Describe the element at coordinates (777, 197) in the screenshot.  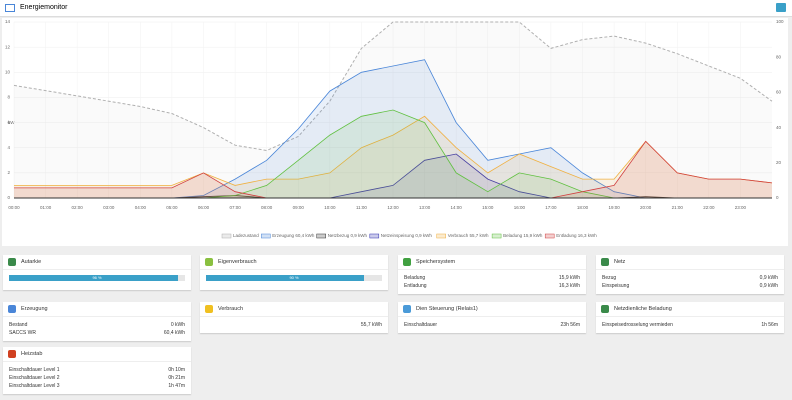
I see `y2-tick-label: 0` at that location.